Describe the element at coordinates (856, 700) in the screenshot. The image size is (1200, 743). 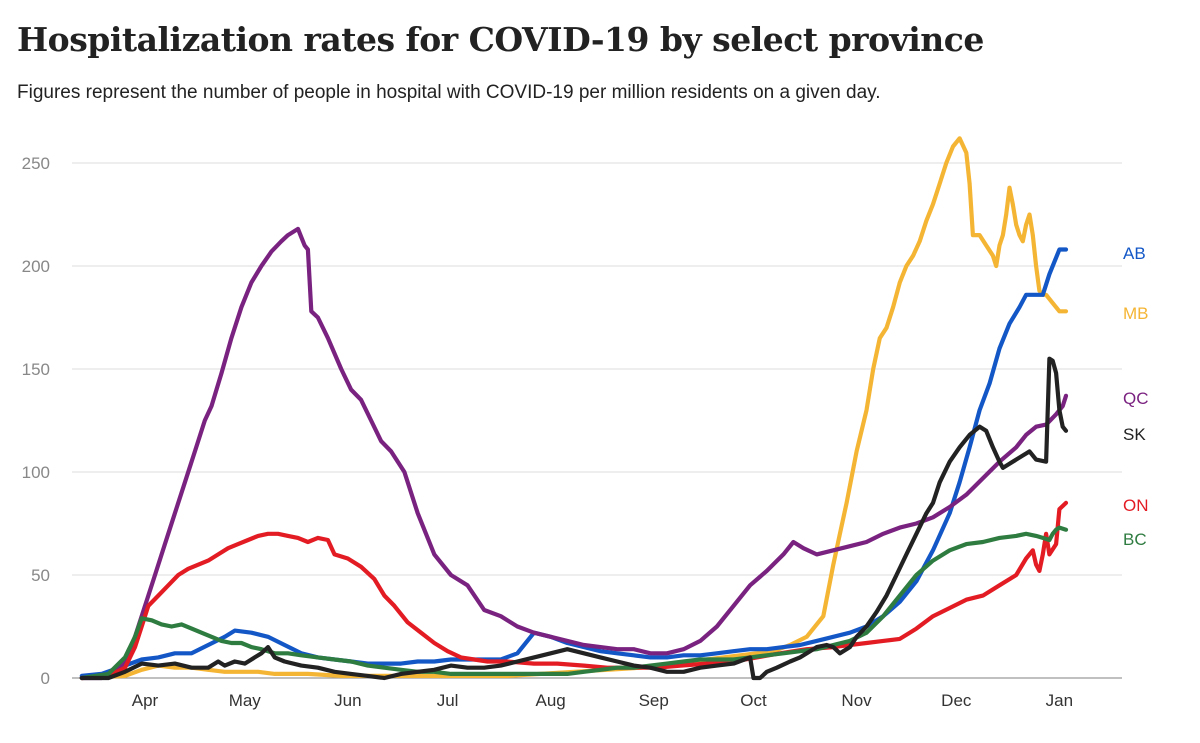
I see `x-tick-label: Nov` at that location.